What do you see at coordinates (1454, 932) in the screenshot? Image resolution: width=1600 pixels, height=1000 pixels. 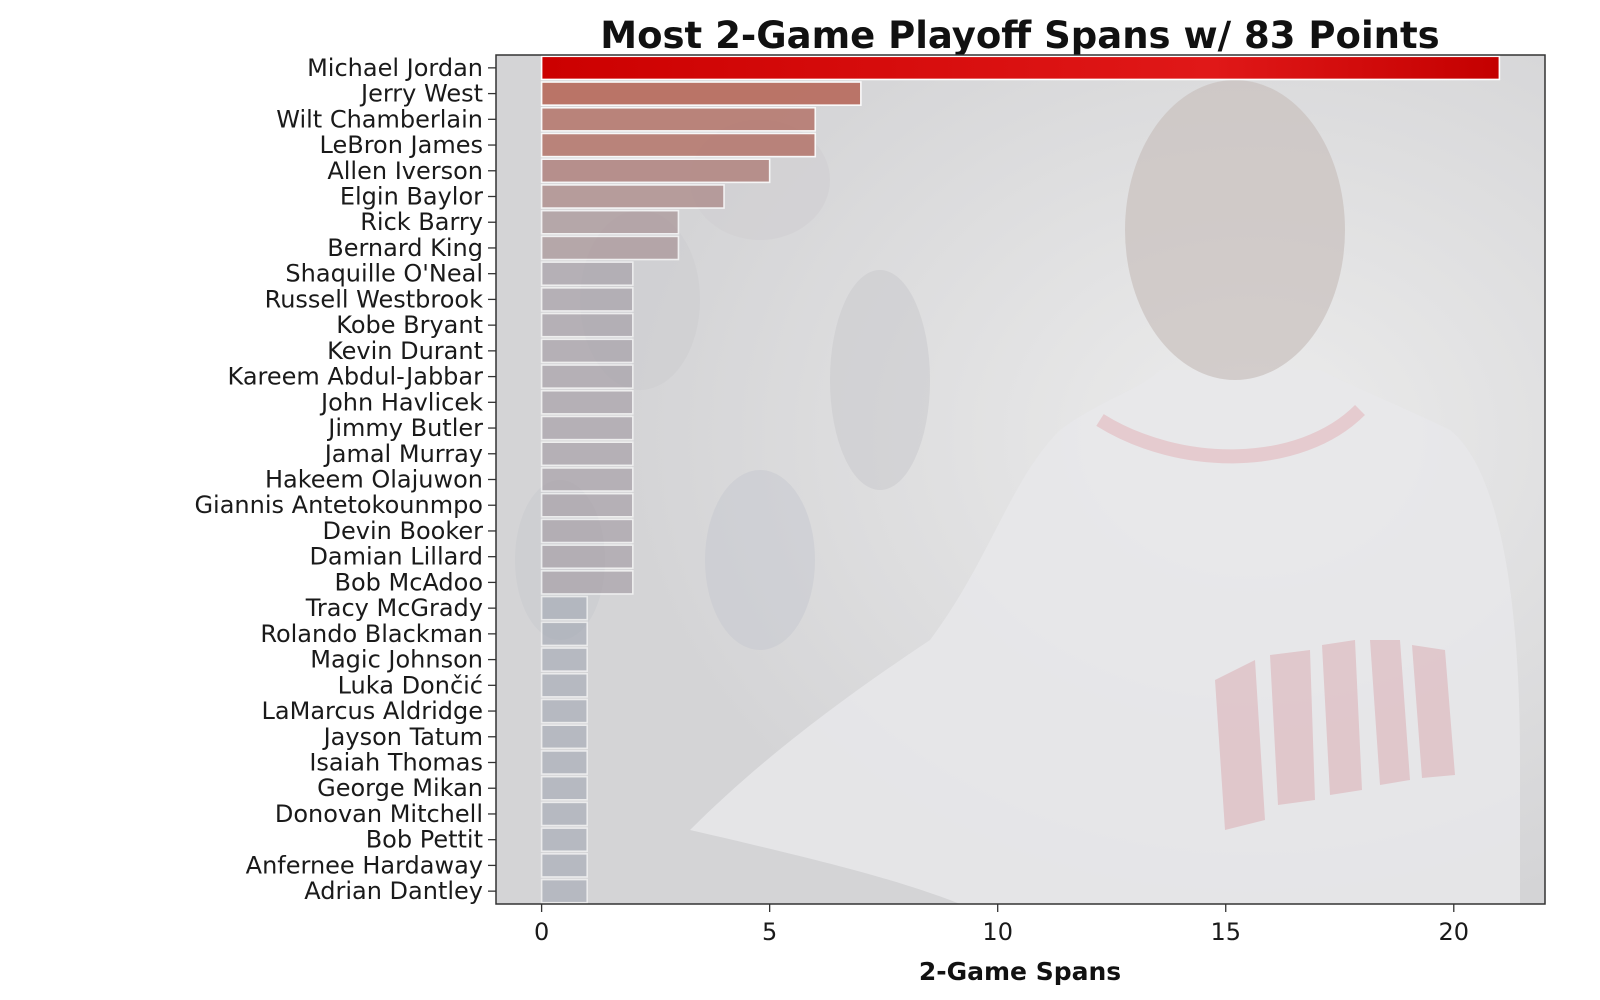 I see `x-tick-label: 20` at bounding box center [1454, 932].